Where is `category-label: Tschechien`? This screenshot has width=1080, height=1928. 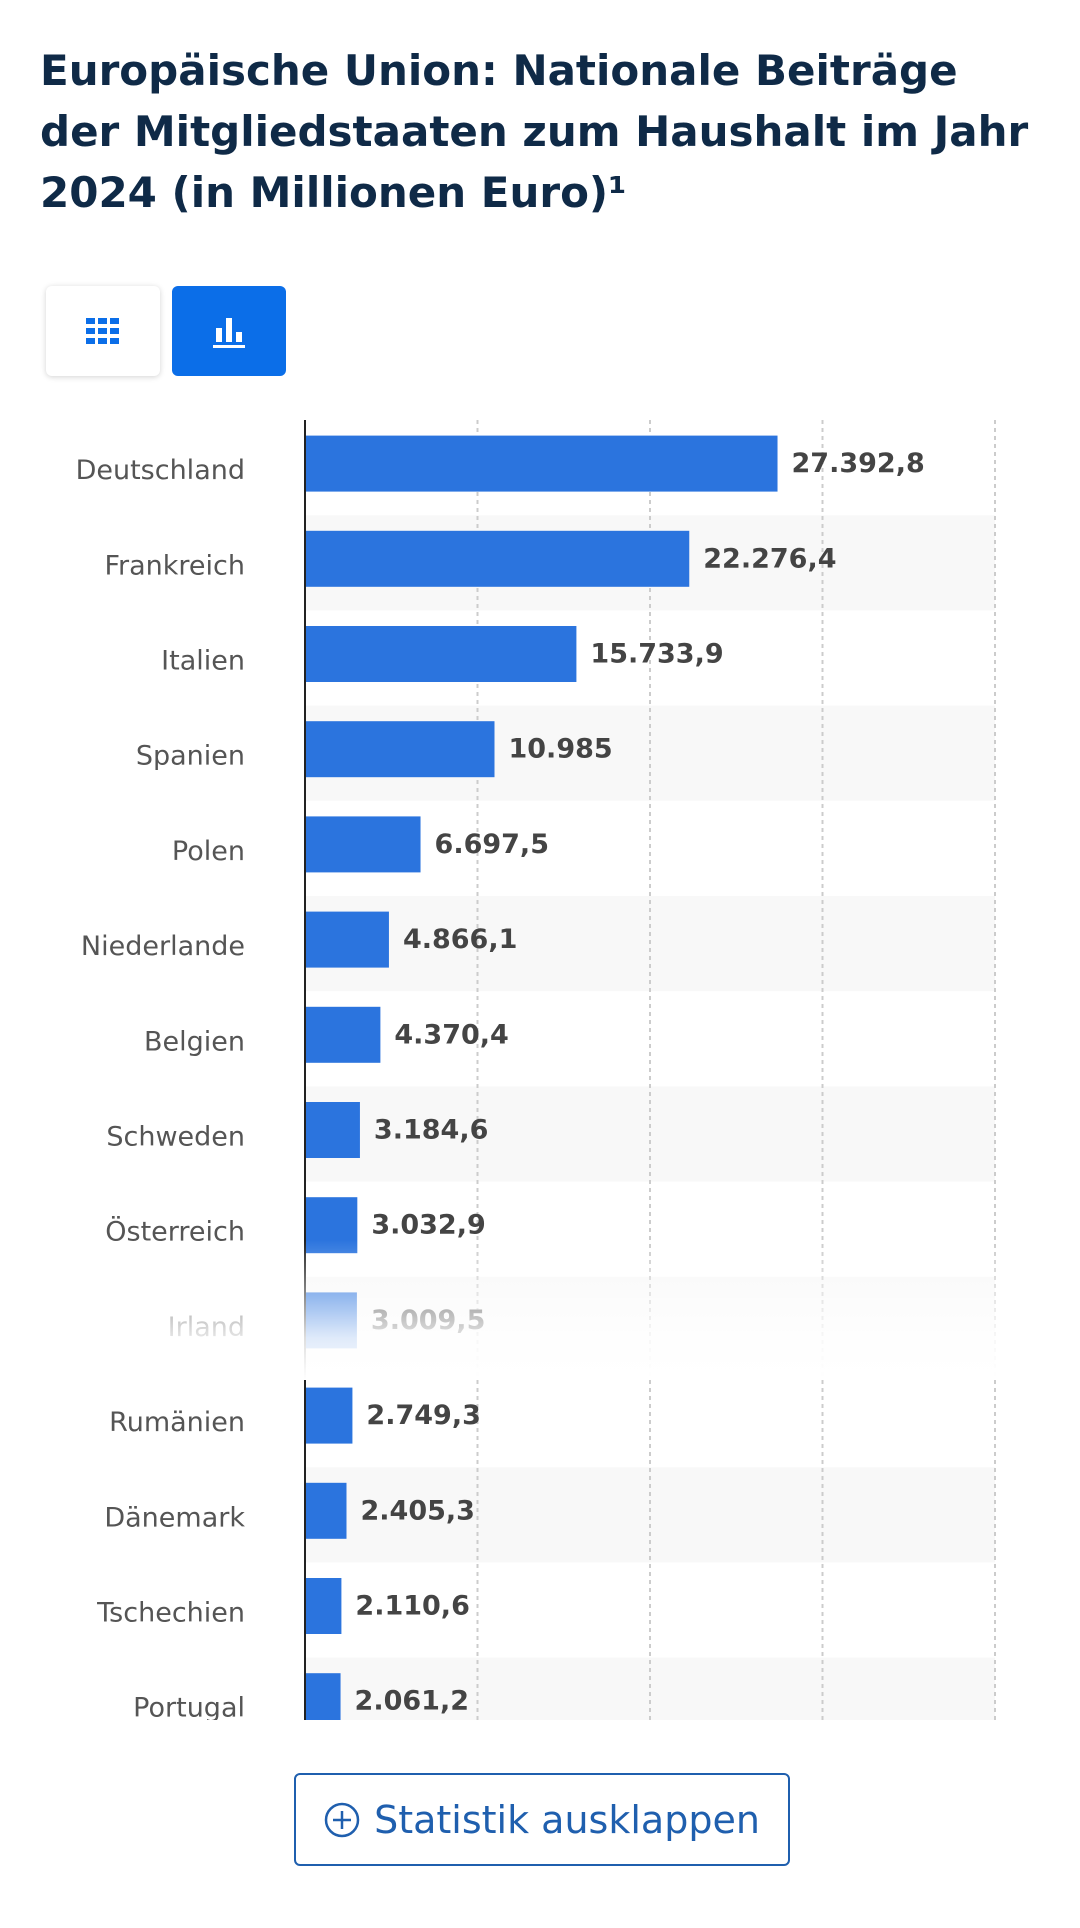 category-label: Tschechien is located at coordinates (170, 1613).